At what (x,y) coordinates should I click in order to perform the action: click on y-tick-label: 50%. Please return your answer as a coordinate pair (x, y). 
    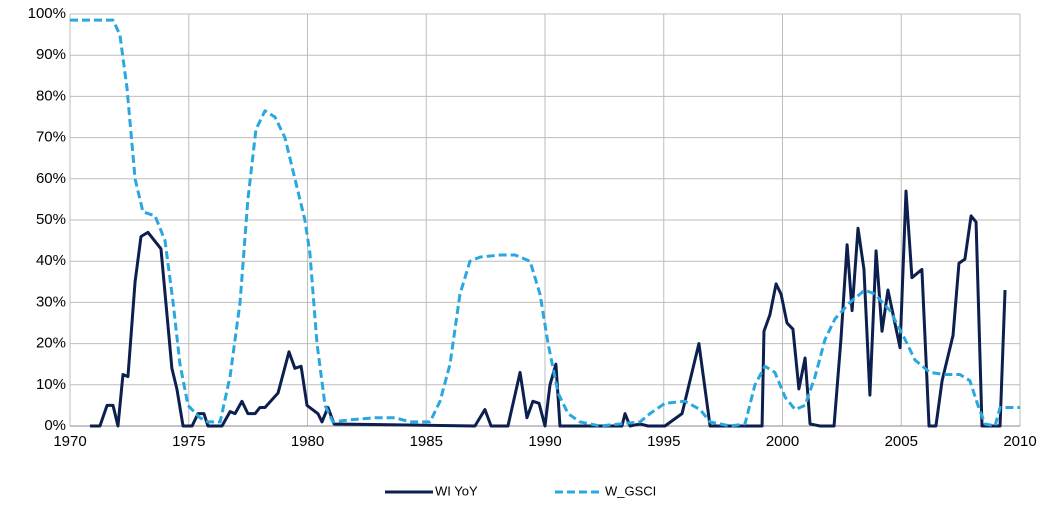
    Looking at the image, I should click on (51, 219).